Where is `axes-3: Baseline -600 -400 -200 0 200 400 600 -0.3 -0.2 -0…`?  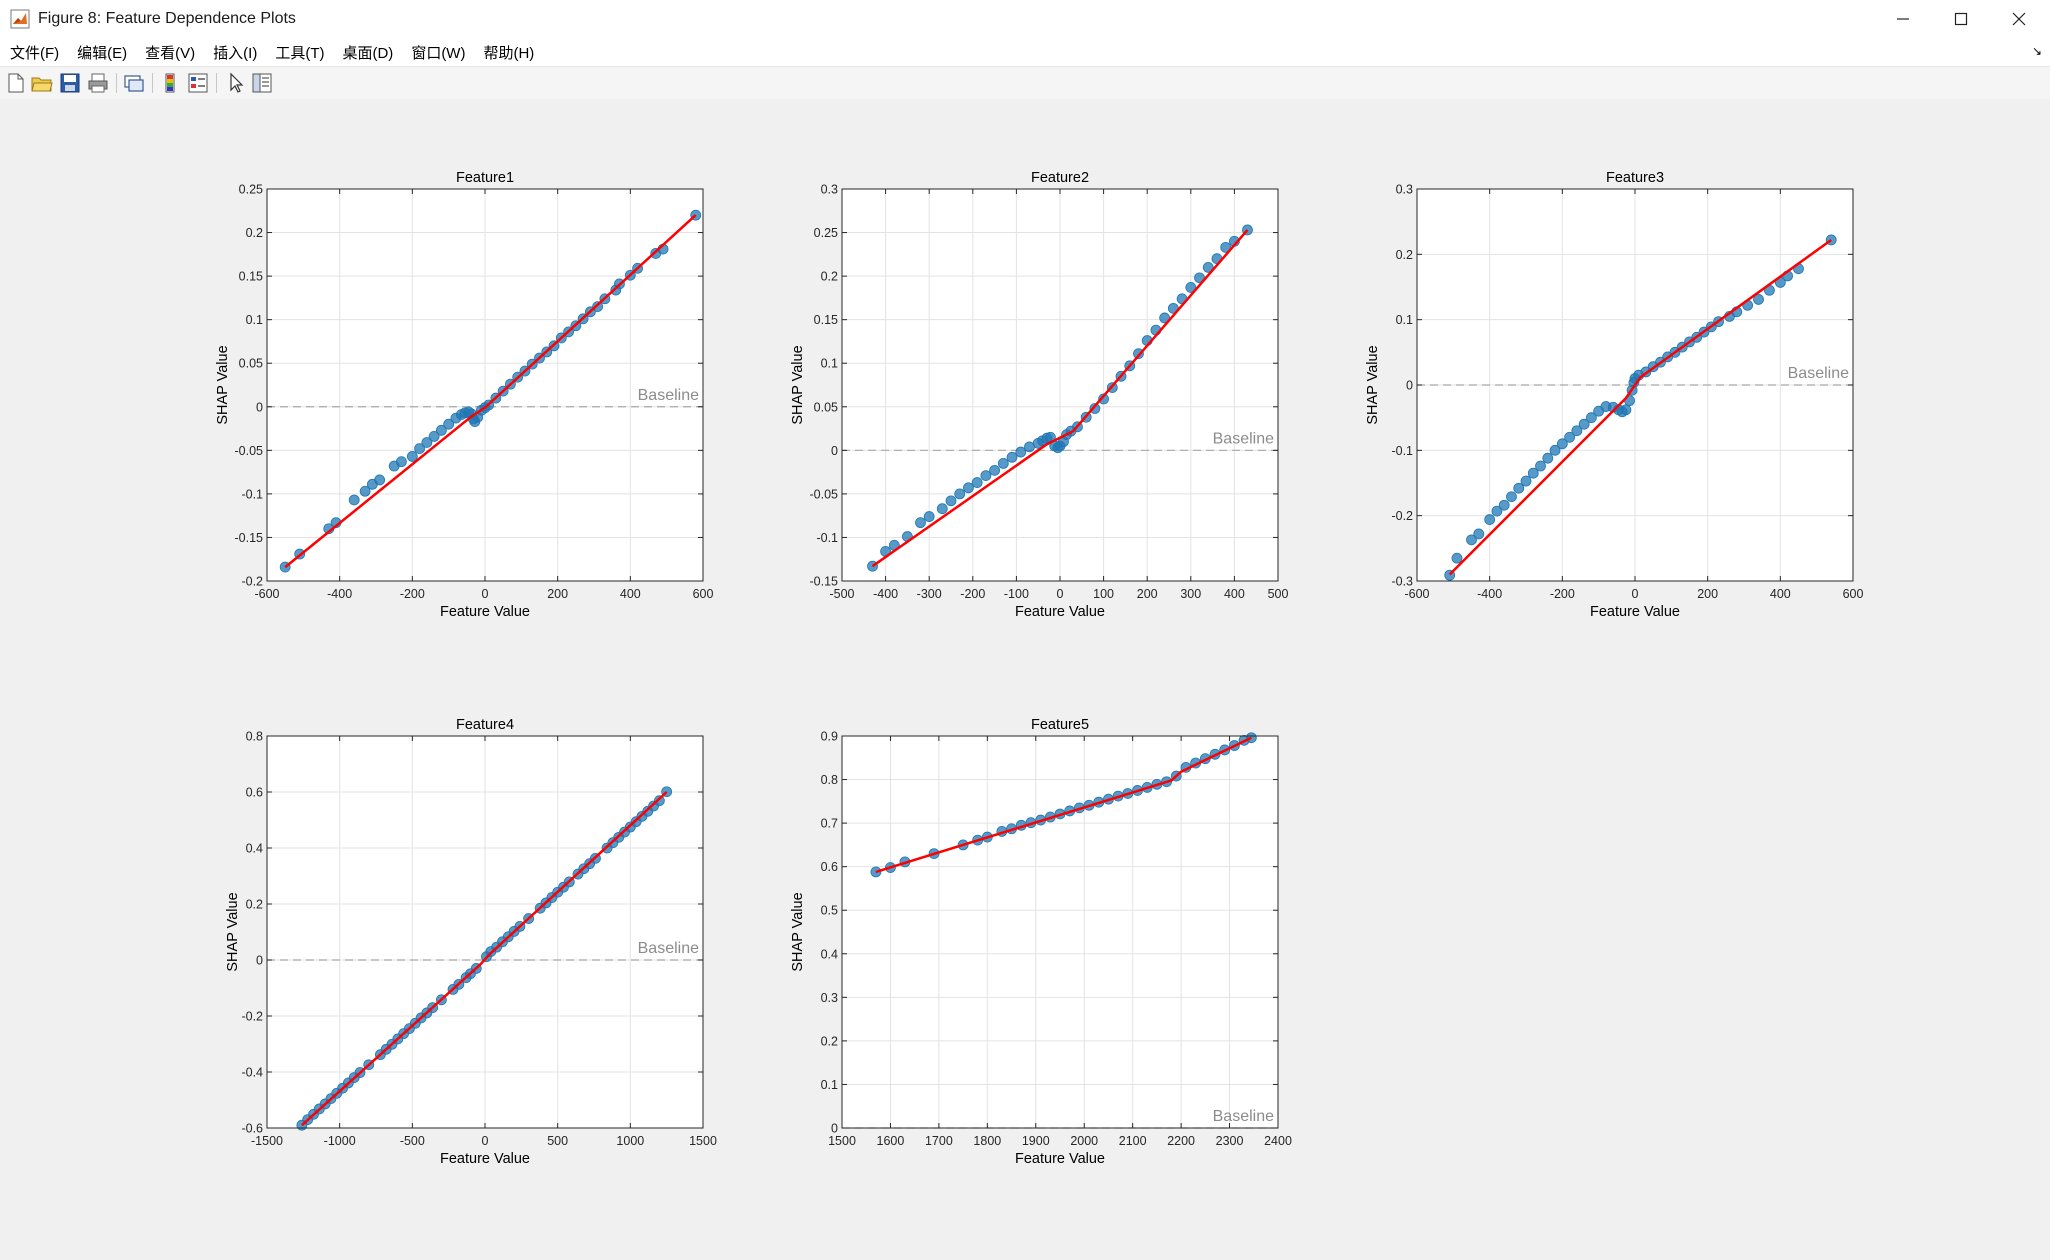
axes-3: Baseline -600 -400 -200 0 200 400 600 -0.3 -0.2 -0… is located at coordinates (1614, 395).